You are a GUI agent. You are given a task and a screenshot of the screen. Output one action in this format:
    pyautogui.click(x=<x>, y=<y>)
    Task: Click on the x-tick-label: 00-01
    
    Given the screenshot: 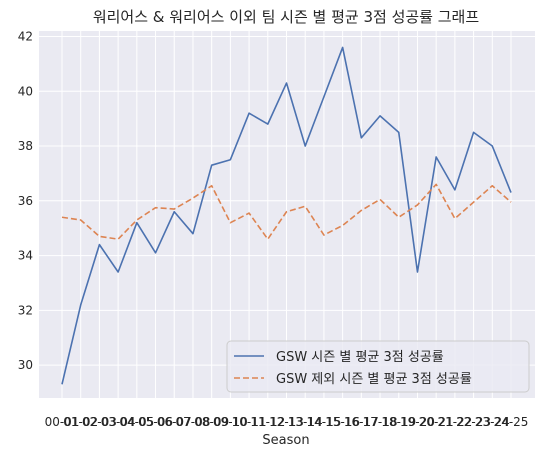 What is the action you would take?
    pyautogui.click(x=62, y=422)
    